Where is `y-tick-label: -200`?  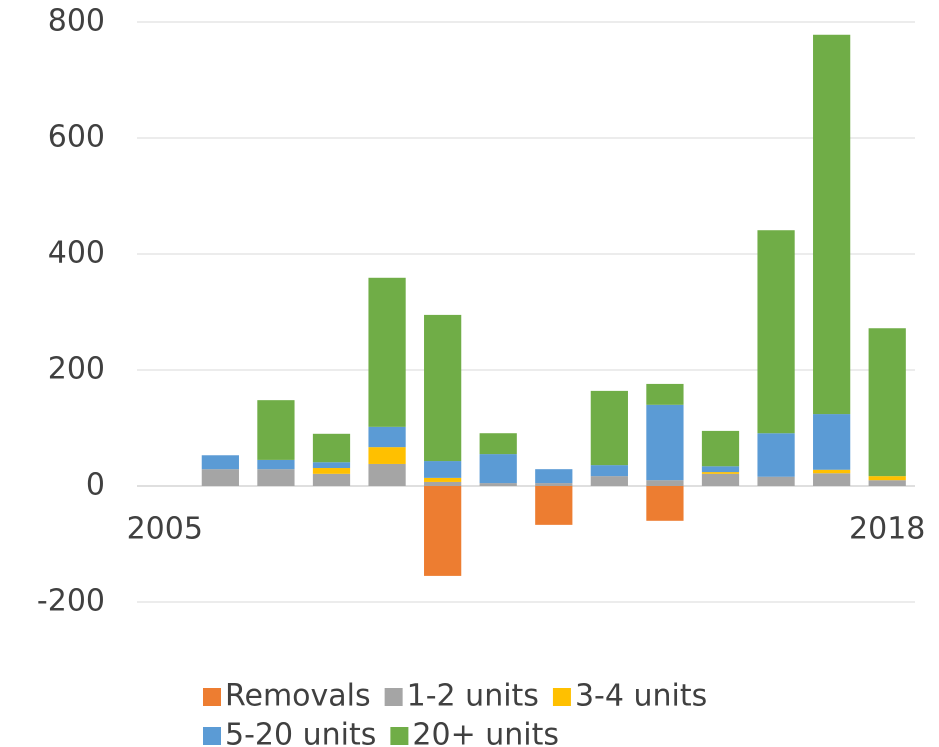 y-tick-label: -200 is located at coordinates (71, 601).